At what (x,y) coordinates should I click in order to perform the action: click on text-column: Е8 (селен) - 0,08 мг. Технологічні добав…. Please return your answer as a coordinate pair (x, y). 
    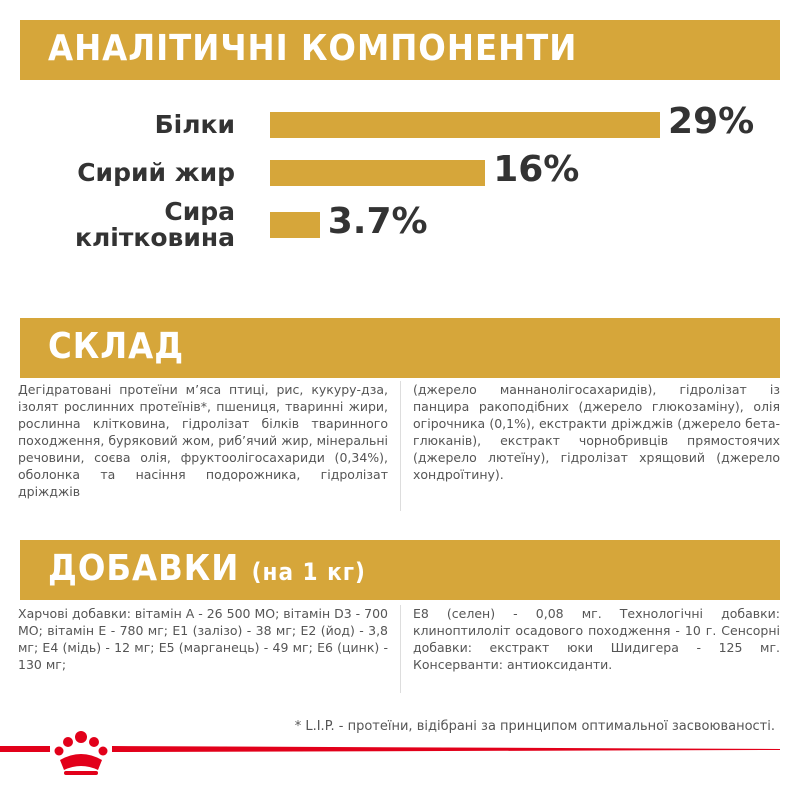
    Looking at the image, I should click on (596, 639).